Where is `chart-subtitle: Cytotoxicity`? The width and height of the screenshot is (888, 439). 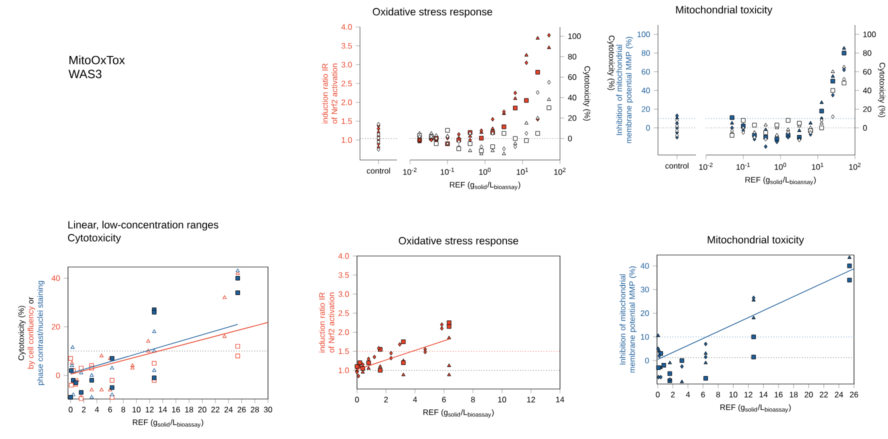 chart-subtitle: Cytotoxicity is located at coordinates (94, 239).